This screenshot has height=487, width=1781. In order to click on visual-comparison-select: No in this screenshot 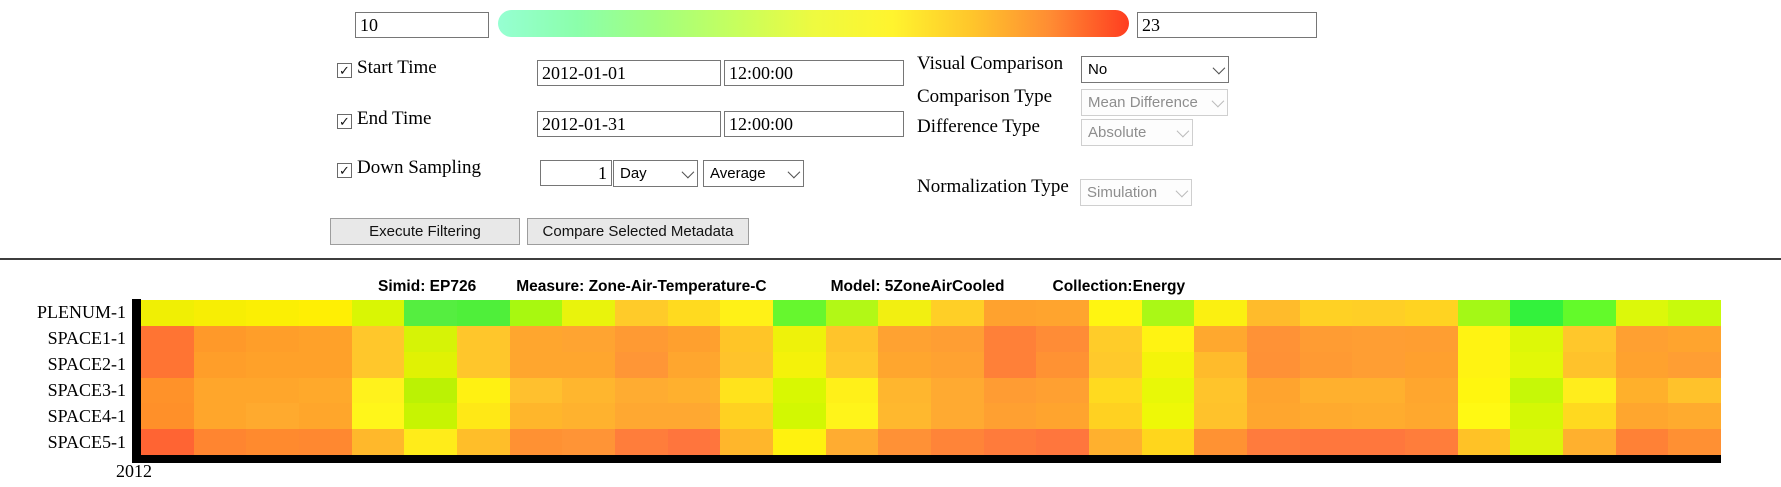, I will do `click(1155, 69)`.